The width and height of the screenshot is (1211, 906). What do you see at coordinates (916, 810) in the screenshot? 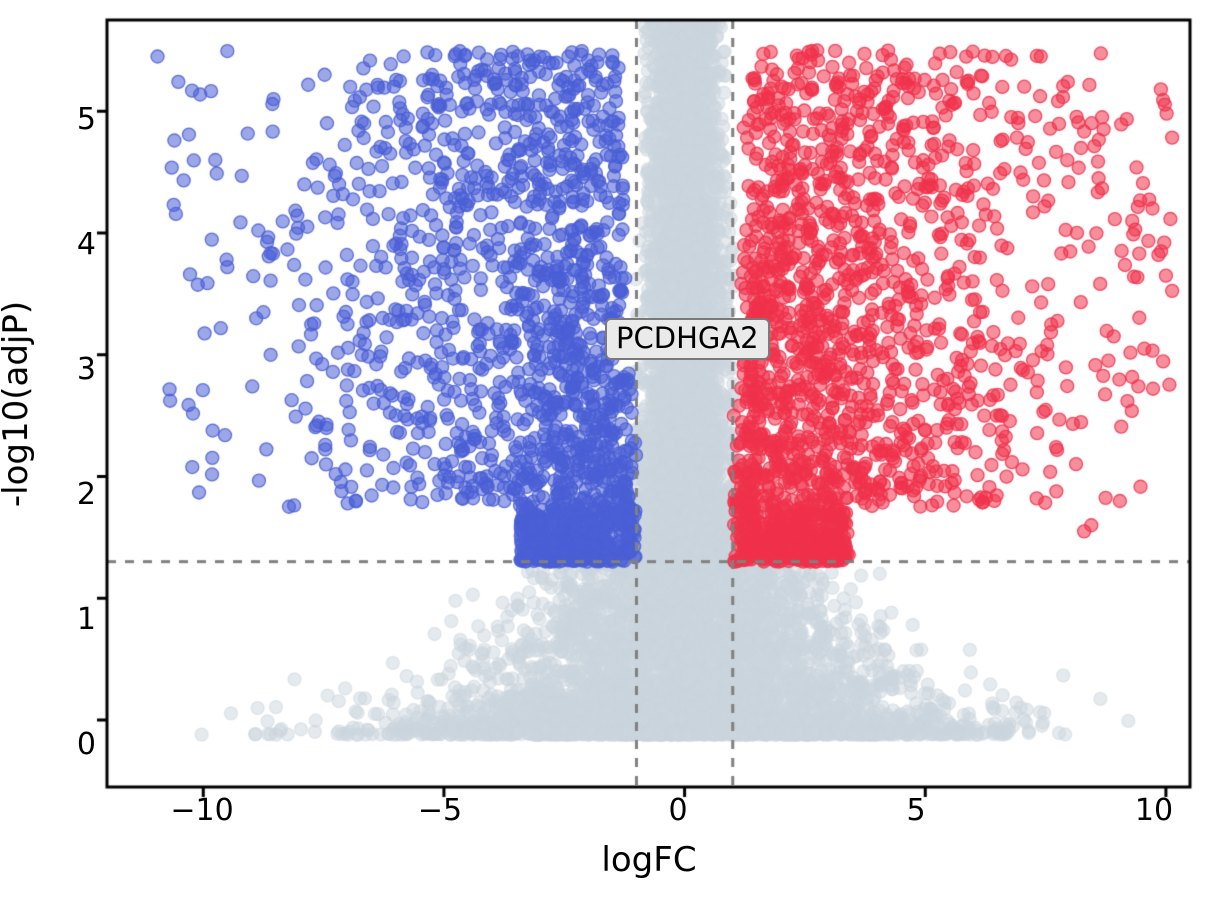
I see `xtick-label-5: 5` at bounding box center [916, 810].